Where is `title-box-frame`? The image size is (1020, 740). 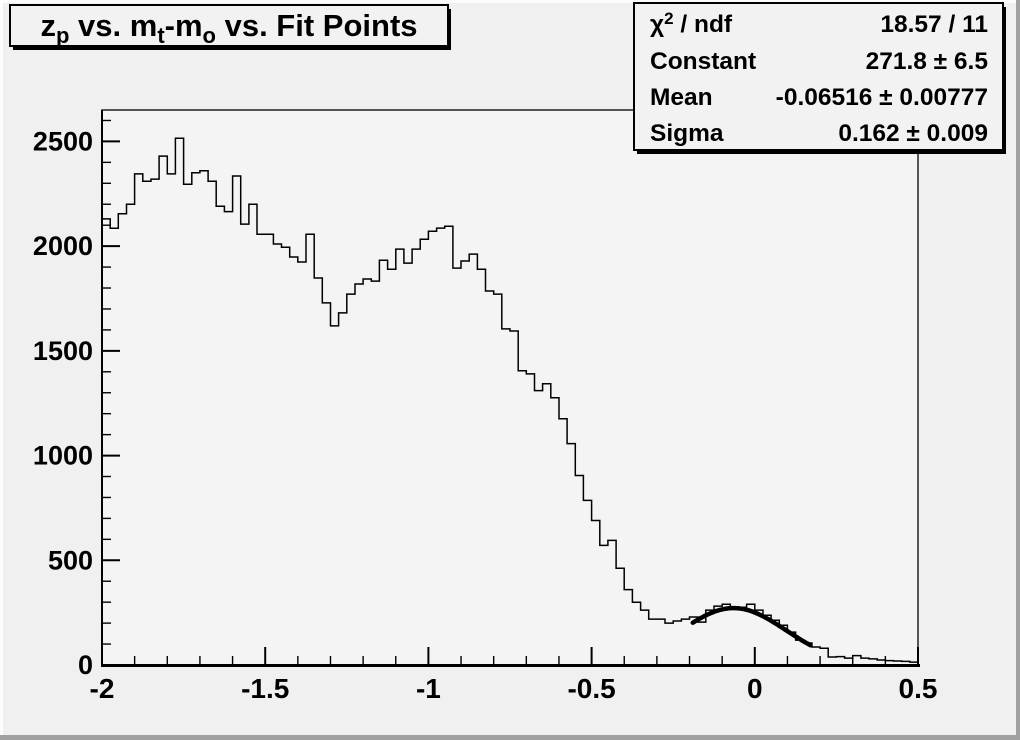 title-box-frame is located at coordinates (229, 25).